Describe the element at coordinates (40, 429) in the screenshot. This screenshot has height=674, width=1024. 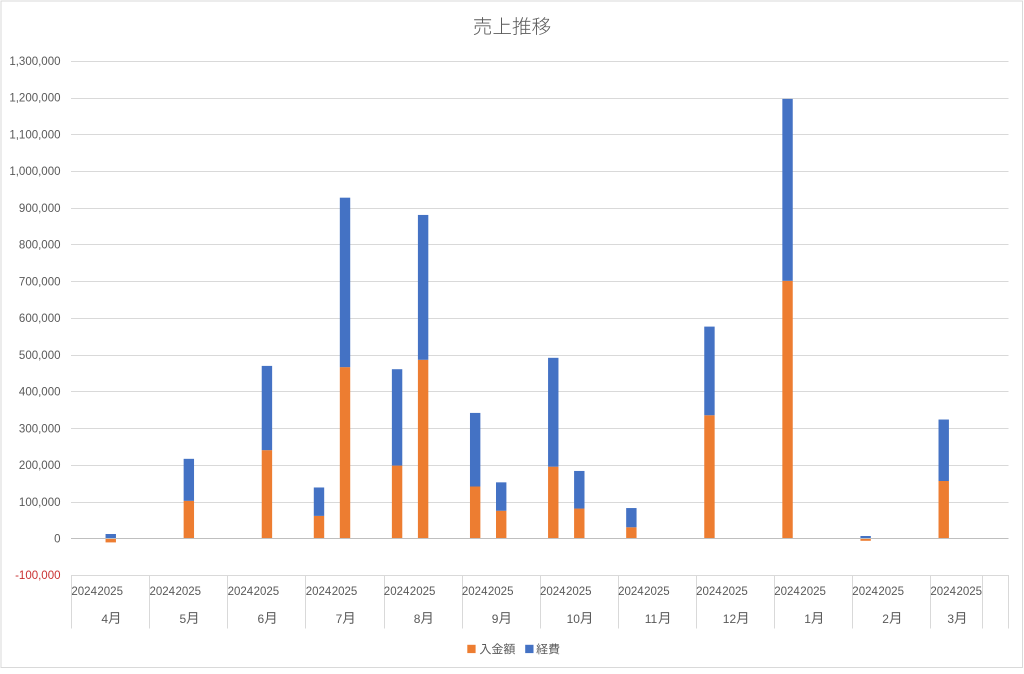
I see `svg-text: 300,000` at that location.